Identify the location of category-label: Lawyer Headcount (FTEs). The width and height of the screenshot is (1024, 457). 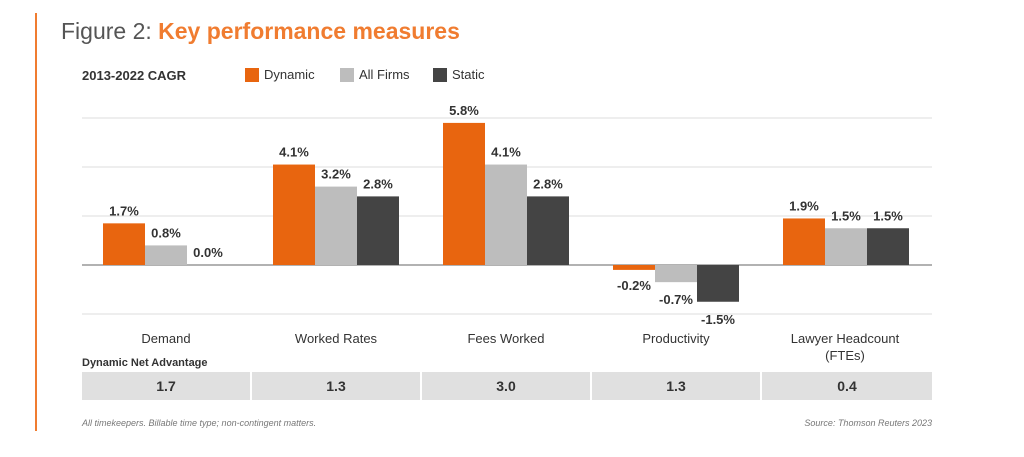
(845, 347).